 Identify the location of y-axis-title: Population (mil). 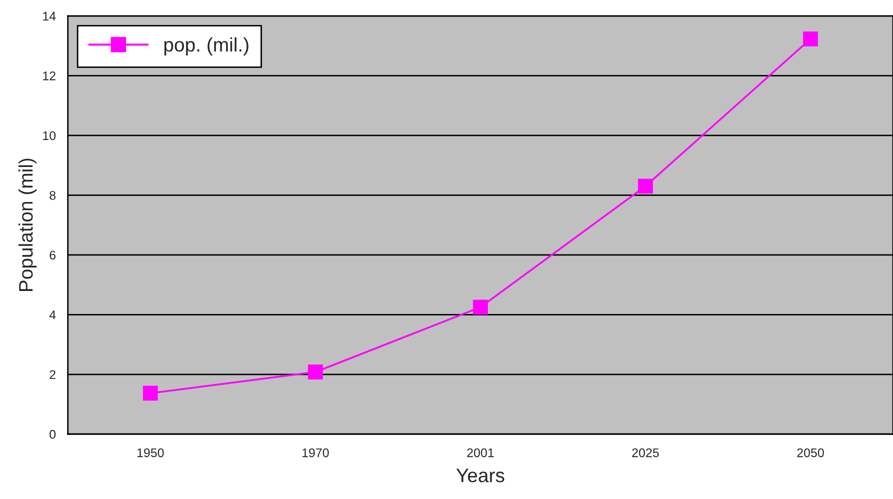
(27, 224).